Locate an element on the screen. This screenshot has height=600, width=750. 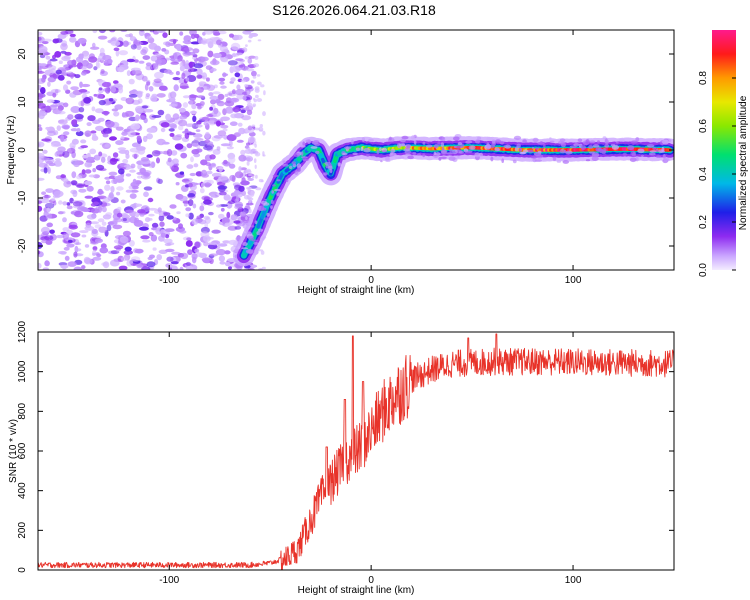
colorbar-tick-label: 0.4 is located at coordinates (703, 174).